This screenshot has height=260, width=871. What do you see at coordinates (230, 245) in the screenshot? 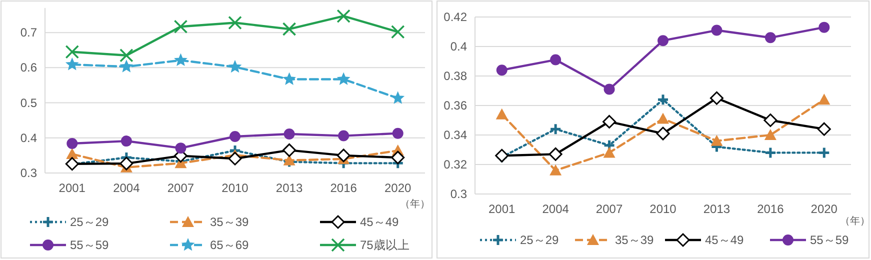
I see `legend-label: 65～69` at bounding box center [230, 245].